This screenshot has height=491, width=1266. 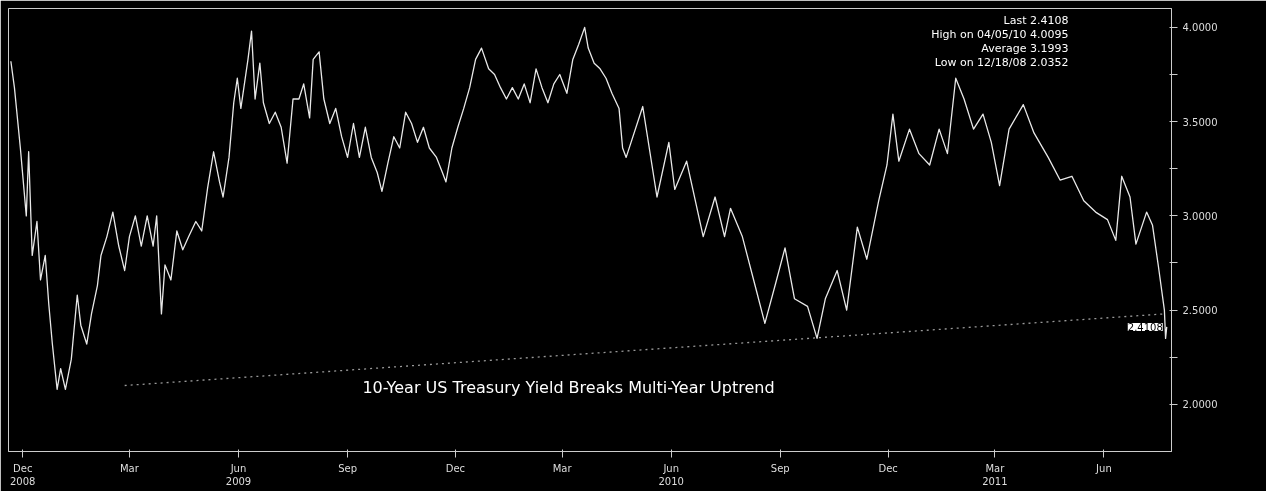 What do you see at coordinates (1200, 405) in the screenshot?
I see `y-tick-label: 2.0000` at bounding box center [1200, 405].